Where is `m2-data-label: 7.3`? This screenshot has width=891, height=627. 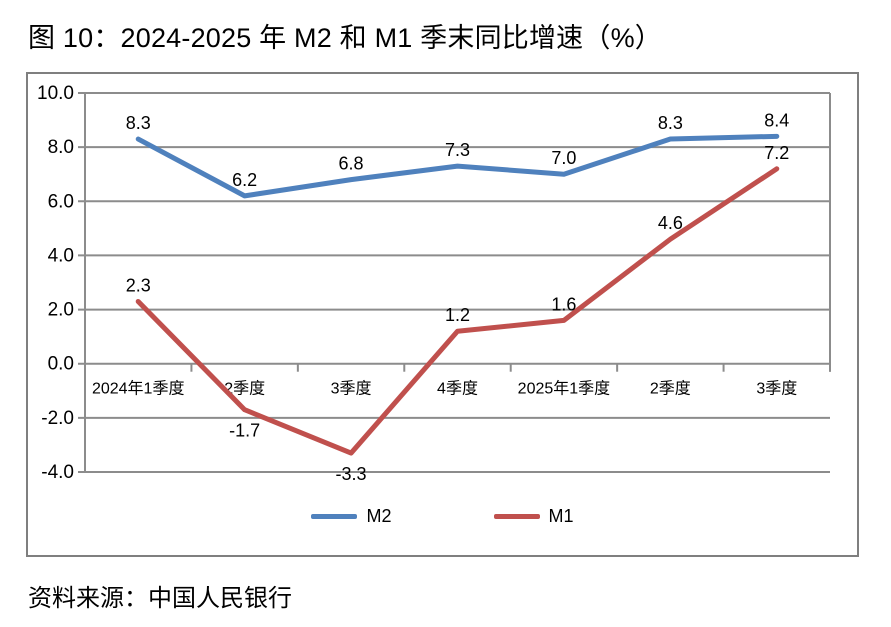
m2-data-label: 7.3 is located at coordinates (457, 150).